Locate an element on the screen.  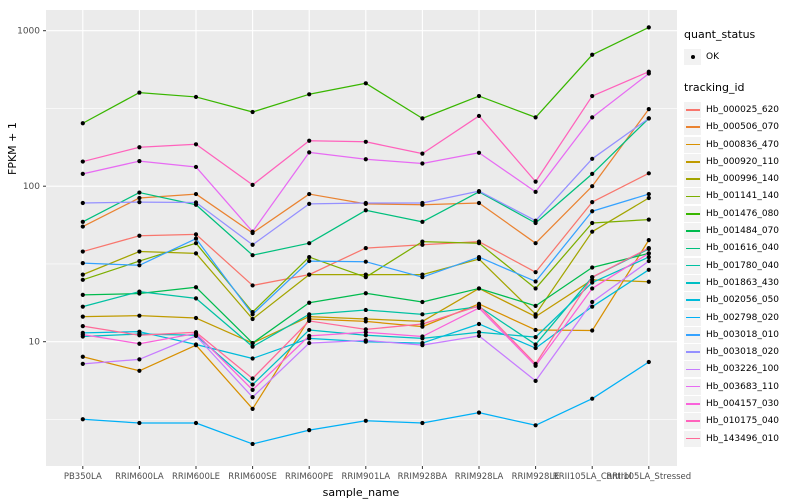
legend-item-Hb_000920_110: Hb_000920_110 is located at coordinates (742, 161).